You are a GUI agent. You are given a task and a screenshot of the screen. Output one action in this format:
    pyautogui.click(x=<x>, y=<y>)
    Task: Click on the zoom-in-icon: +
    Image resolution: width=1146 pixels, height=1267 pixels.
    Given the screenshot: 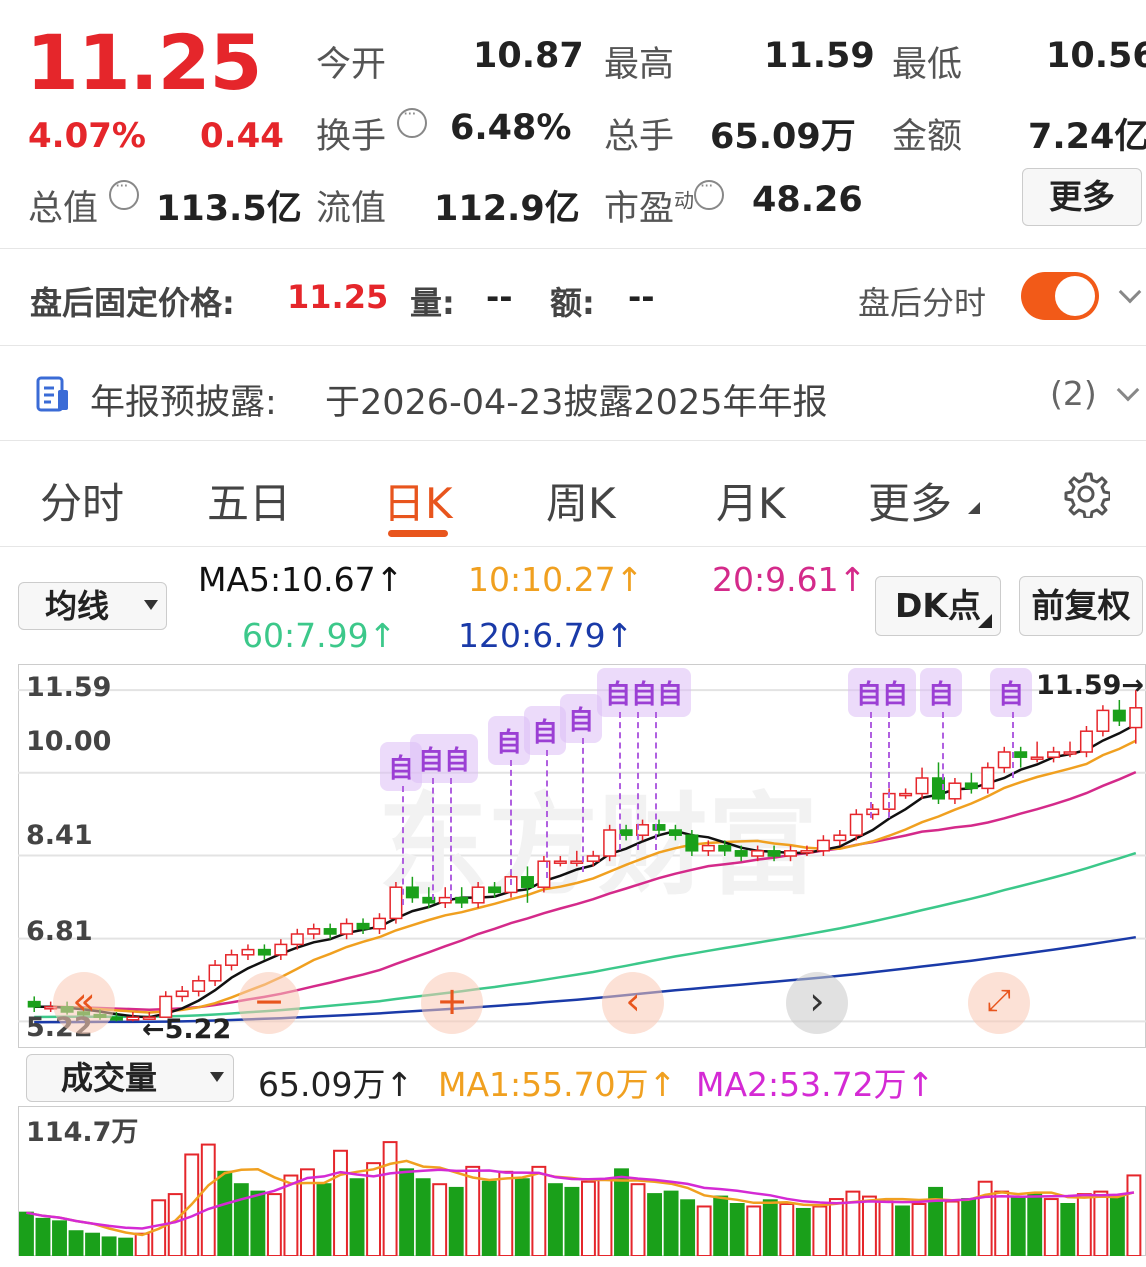 What is the action you would take?
    pyautogui.click(x=452, y=1003)
    